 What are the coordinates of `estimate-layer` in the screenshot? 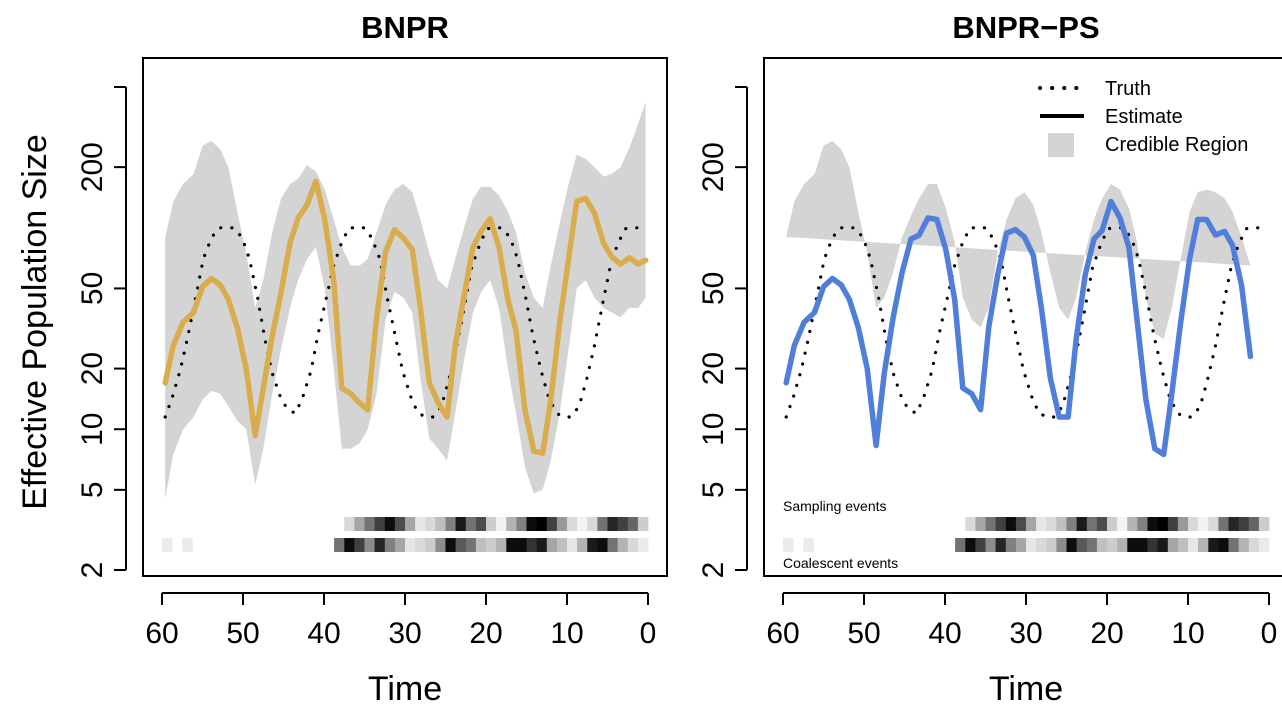 It's located at (405, 317).